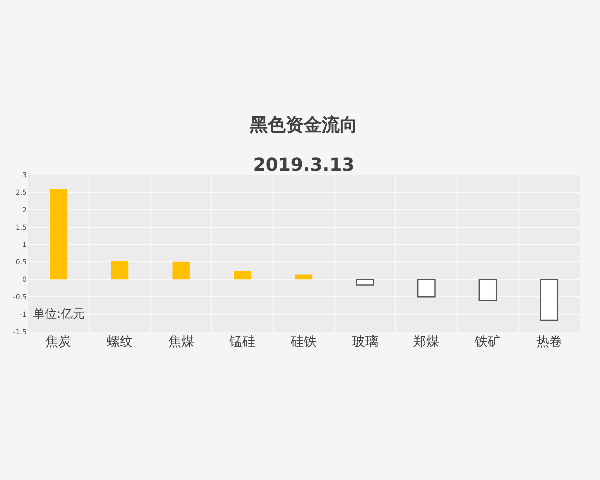 Image resolution: width=600 pixels, height=480 pixels. What do you see at coordinates (365, 342) in the screenshot?
I see `x-tick-label: 玻璃` at bounding box center [365, 342].